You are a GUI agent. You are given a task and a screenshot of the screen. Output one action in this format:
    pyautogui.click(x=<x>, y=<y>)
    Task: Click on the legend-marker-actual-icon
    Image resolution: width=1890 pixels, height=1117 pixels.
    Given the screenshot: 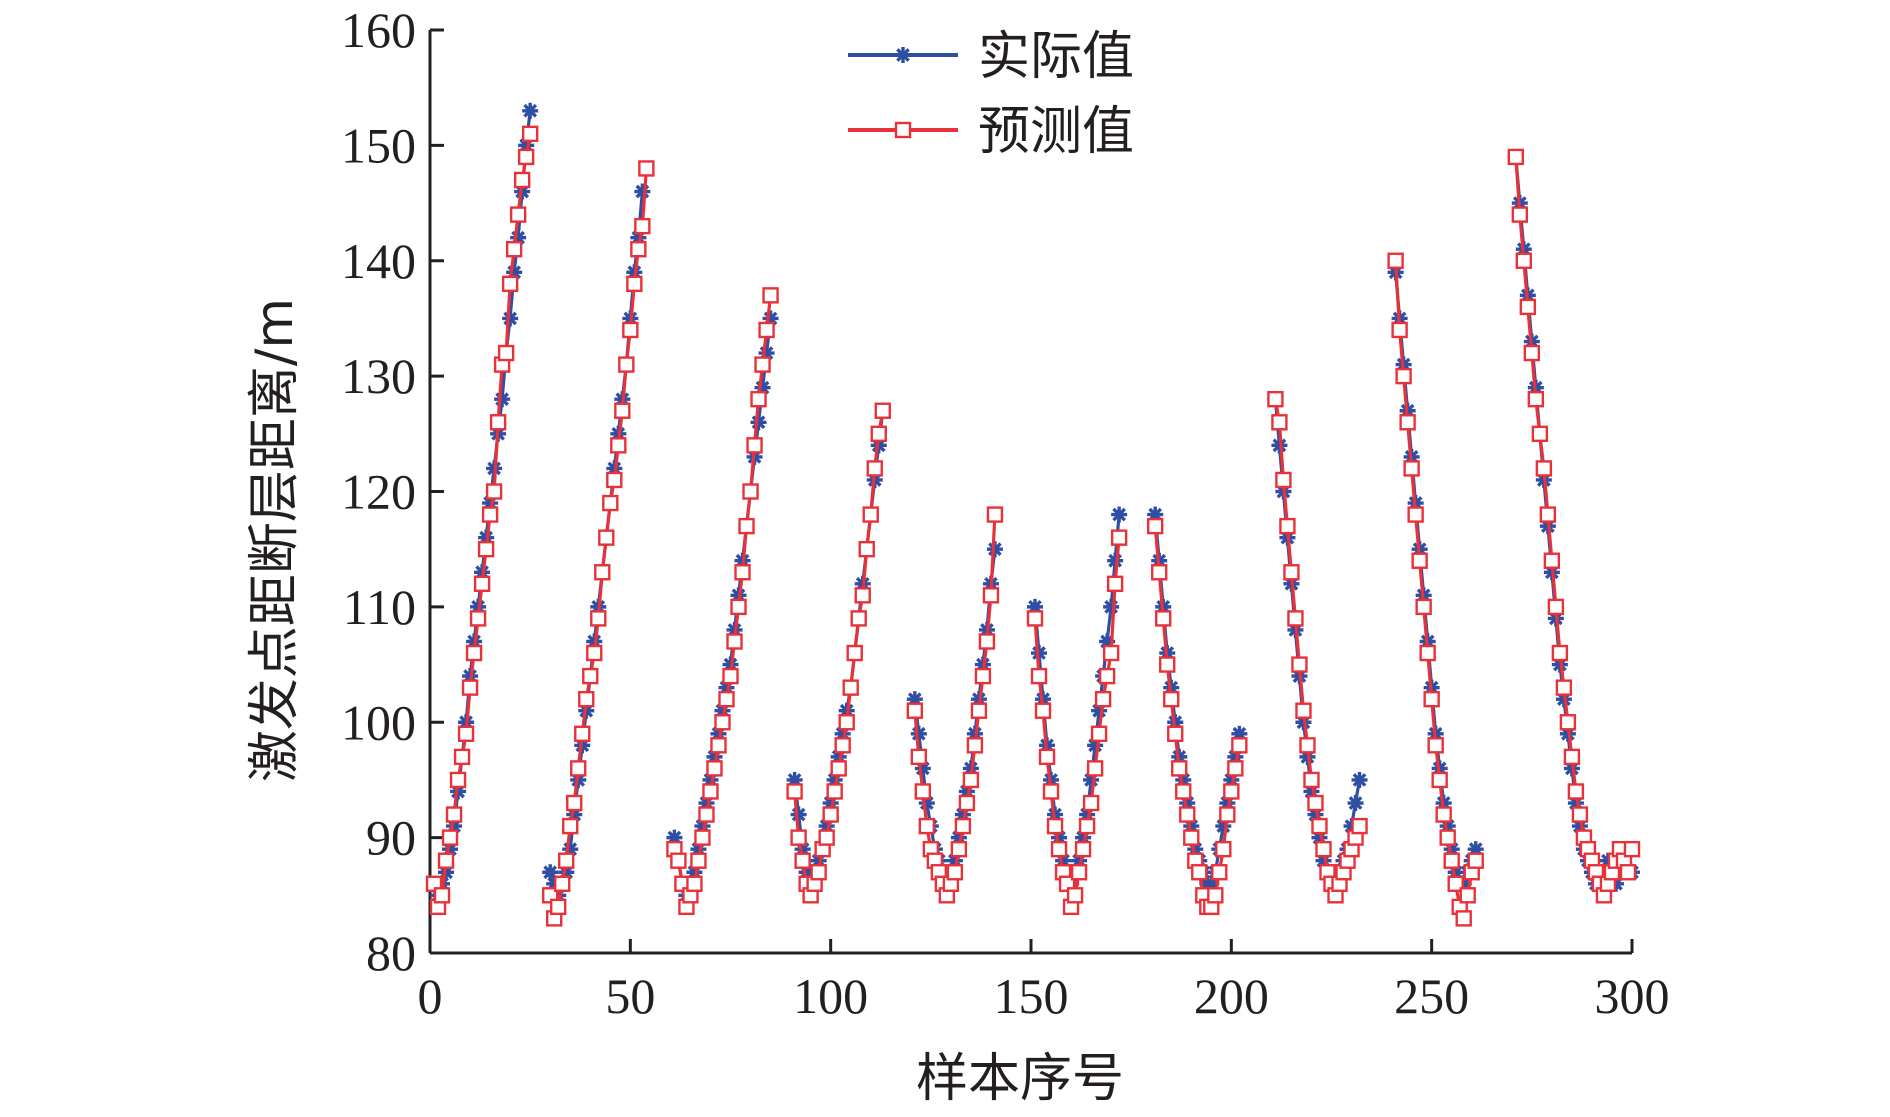 What is the action you would take?
    pyautogui.click(x=903, y=55)
    